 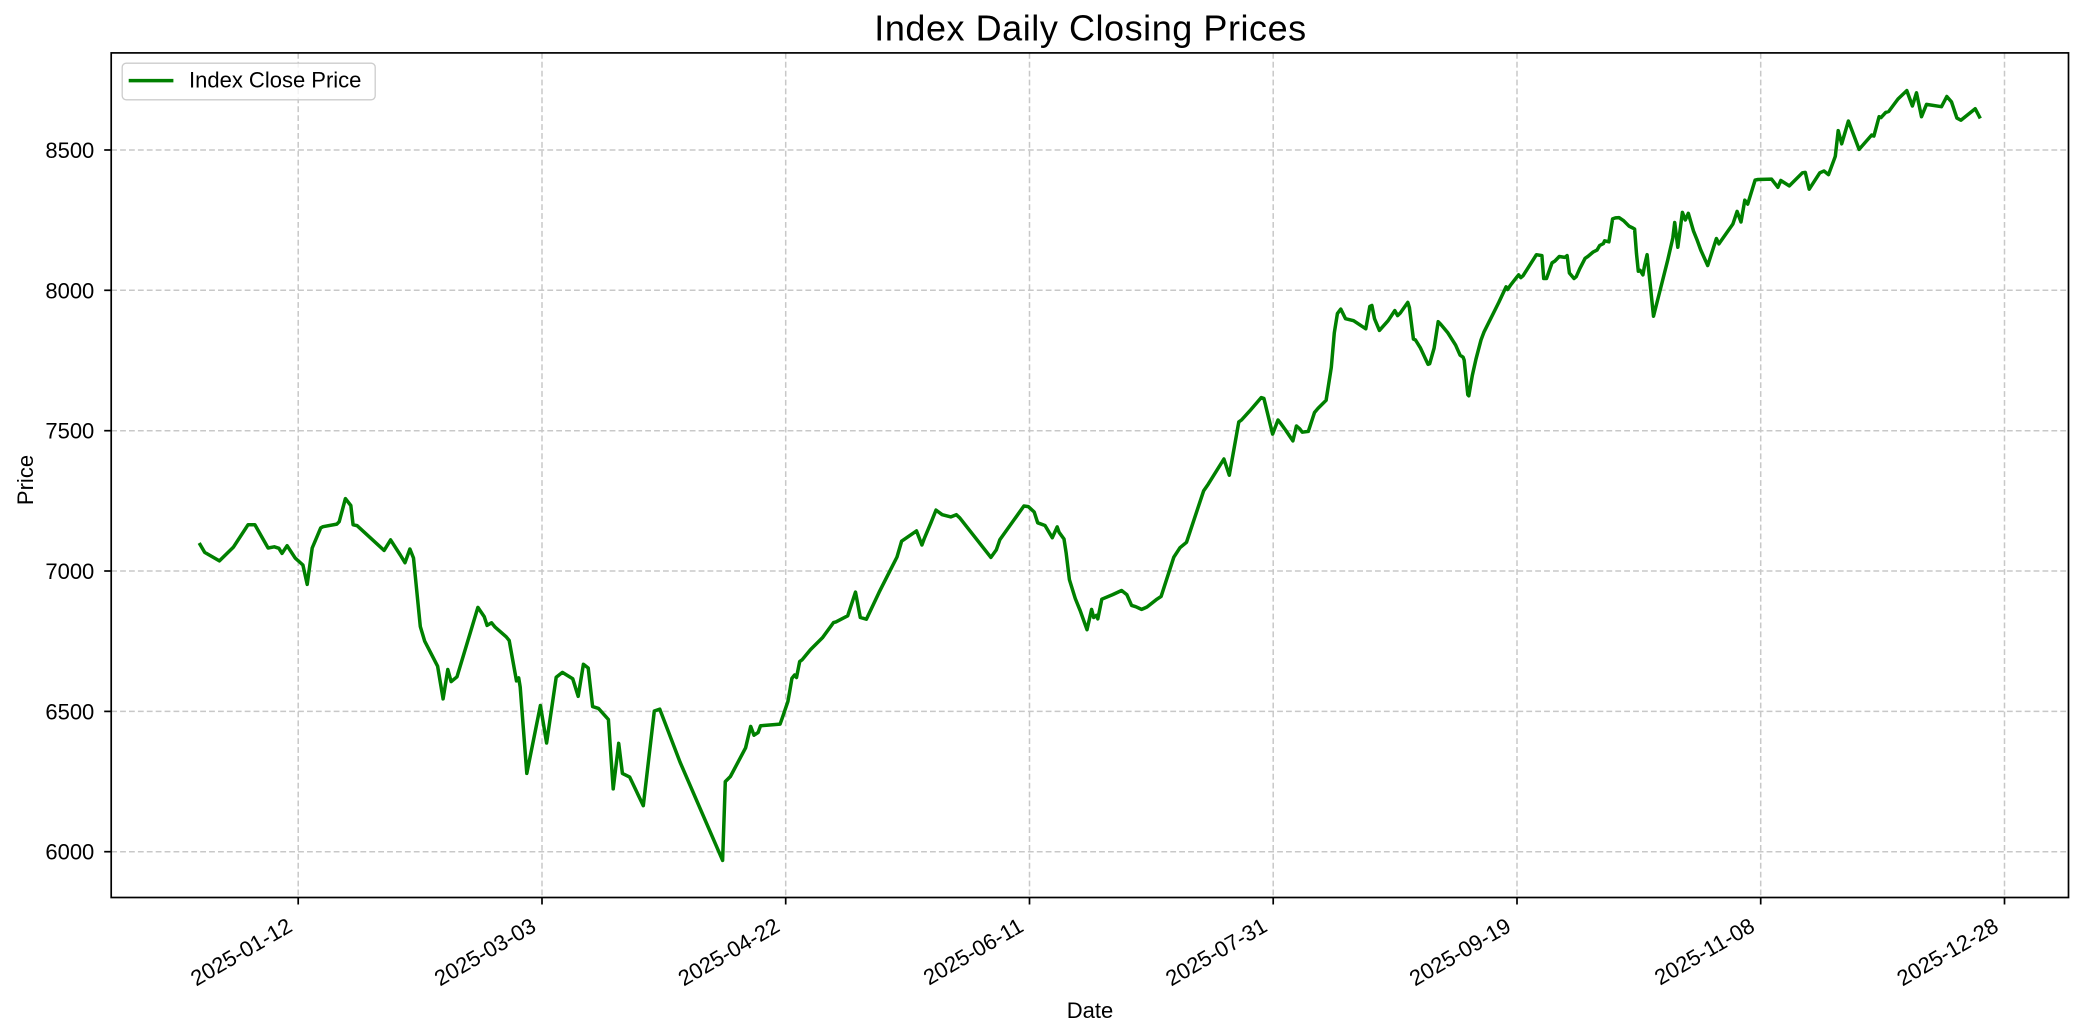 What do you see at coordinates (25, 480) in the screenshot?
I see `svg-text: Price` at bounding box center [25, 480].